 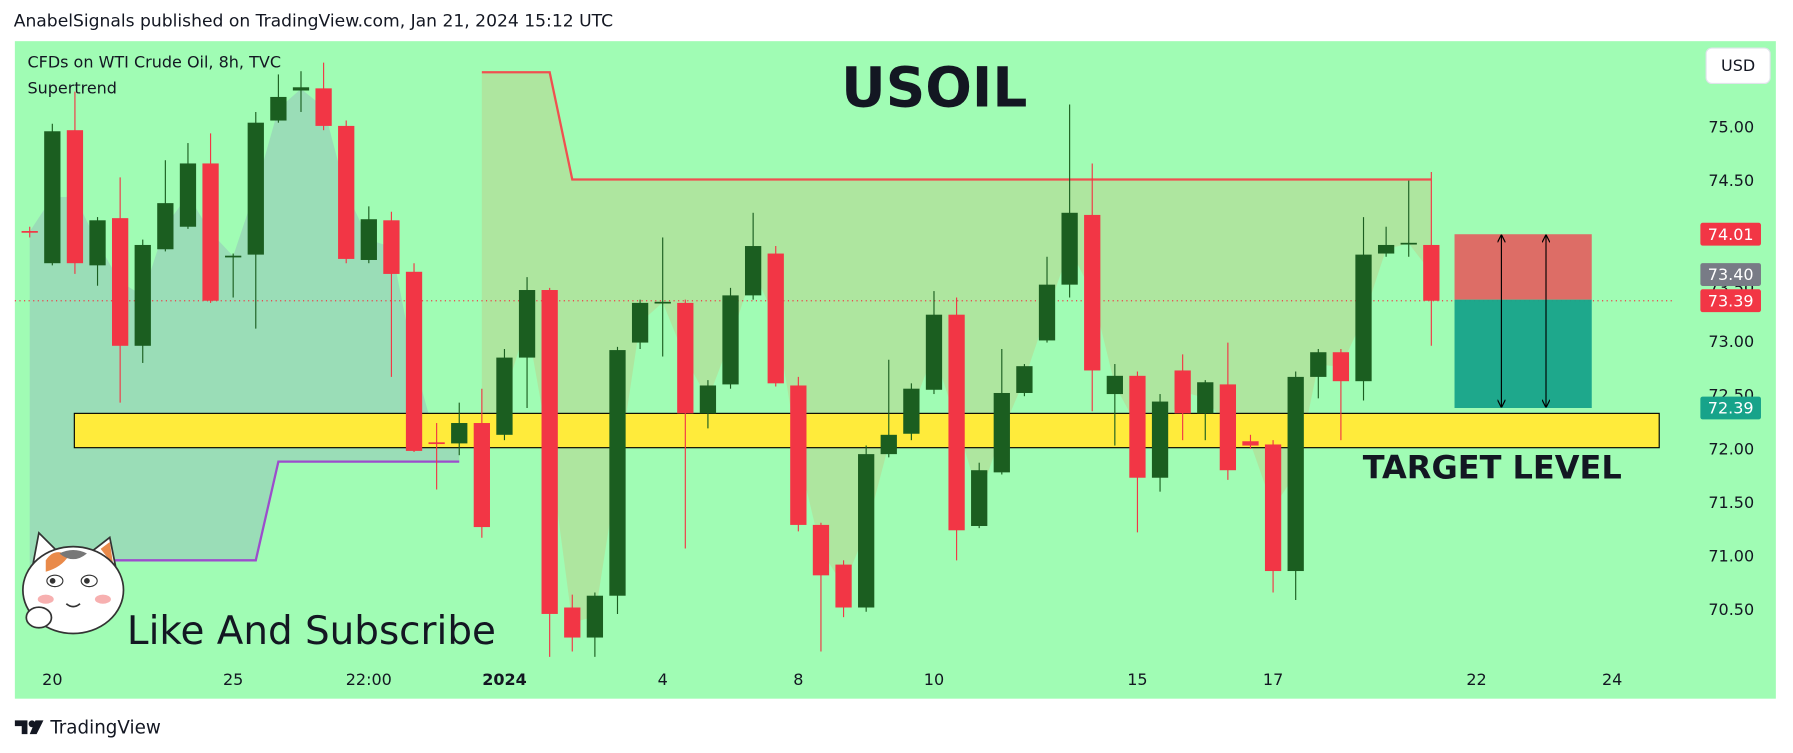 I want to click on y-tick-label: 72.00, so click(x=1731, y=448).